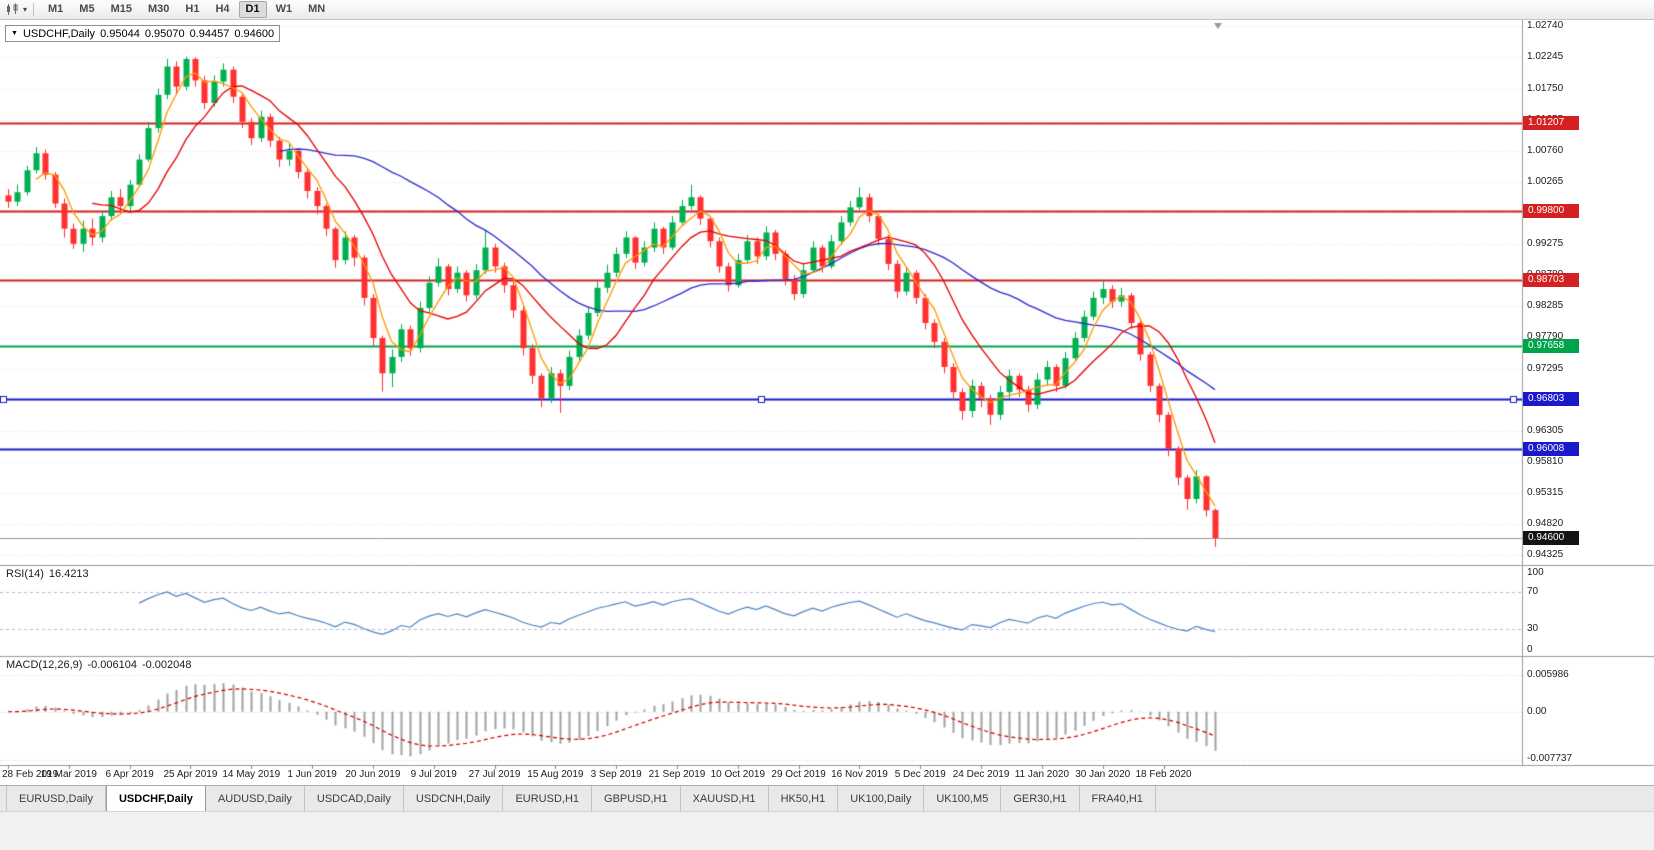  I want to click on date-label: 6 Apr 2019, so click(129, 774).